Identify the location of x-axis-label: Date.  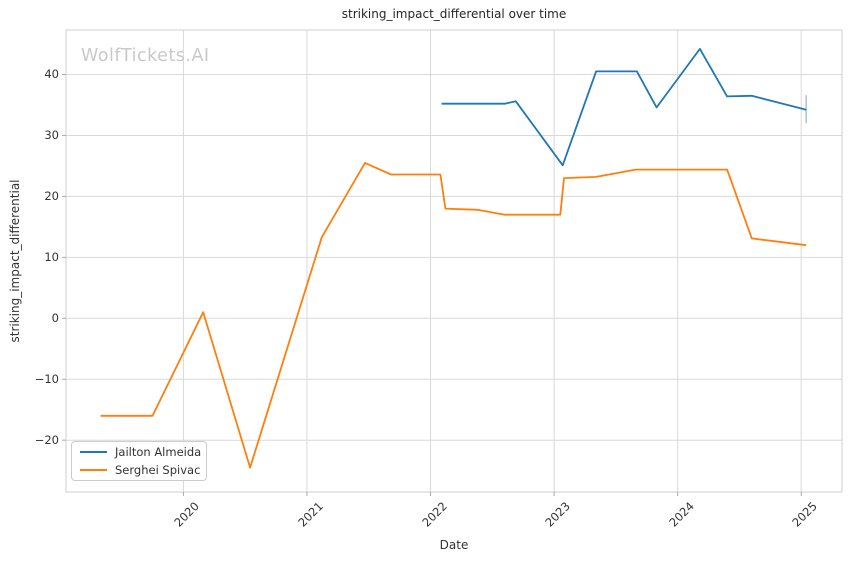
(454, 545).